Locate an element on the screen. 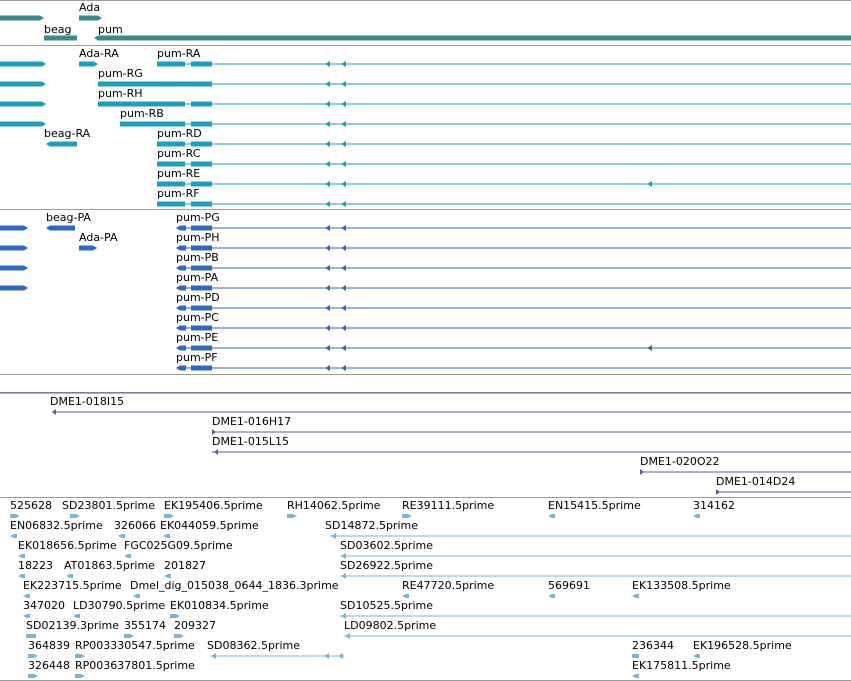 This screenshot has width=851, height=681. transcript-label-ada-ra: Ada-RA is located at coordinates (99, 53).